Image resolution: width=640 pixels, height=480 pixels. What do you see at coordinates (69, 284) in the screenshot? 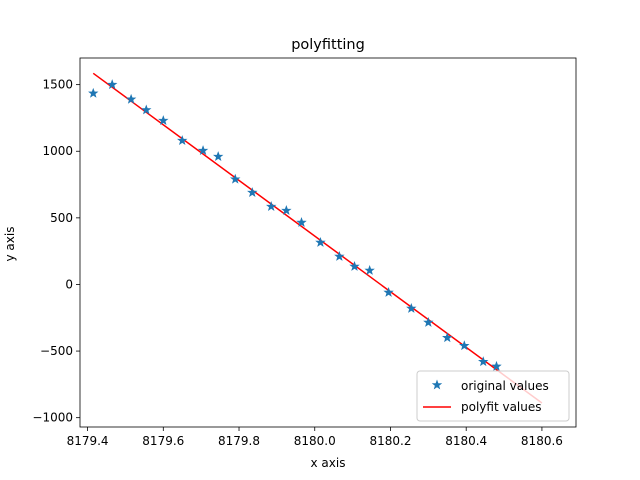
I see `y-tick-label: 0` at bounding box center [69, 284].